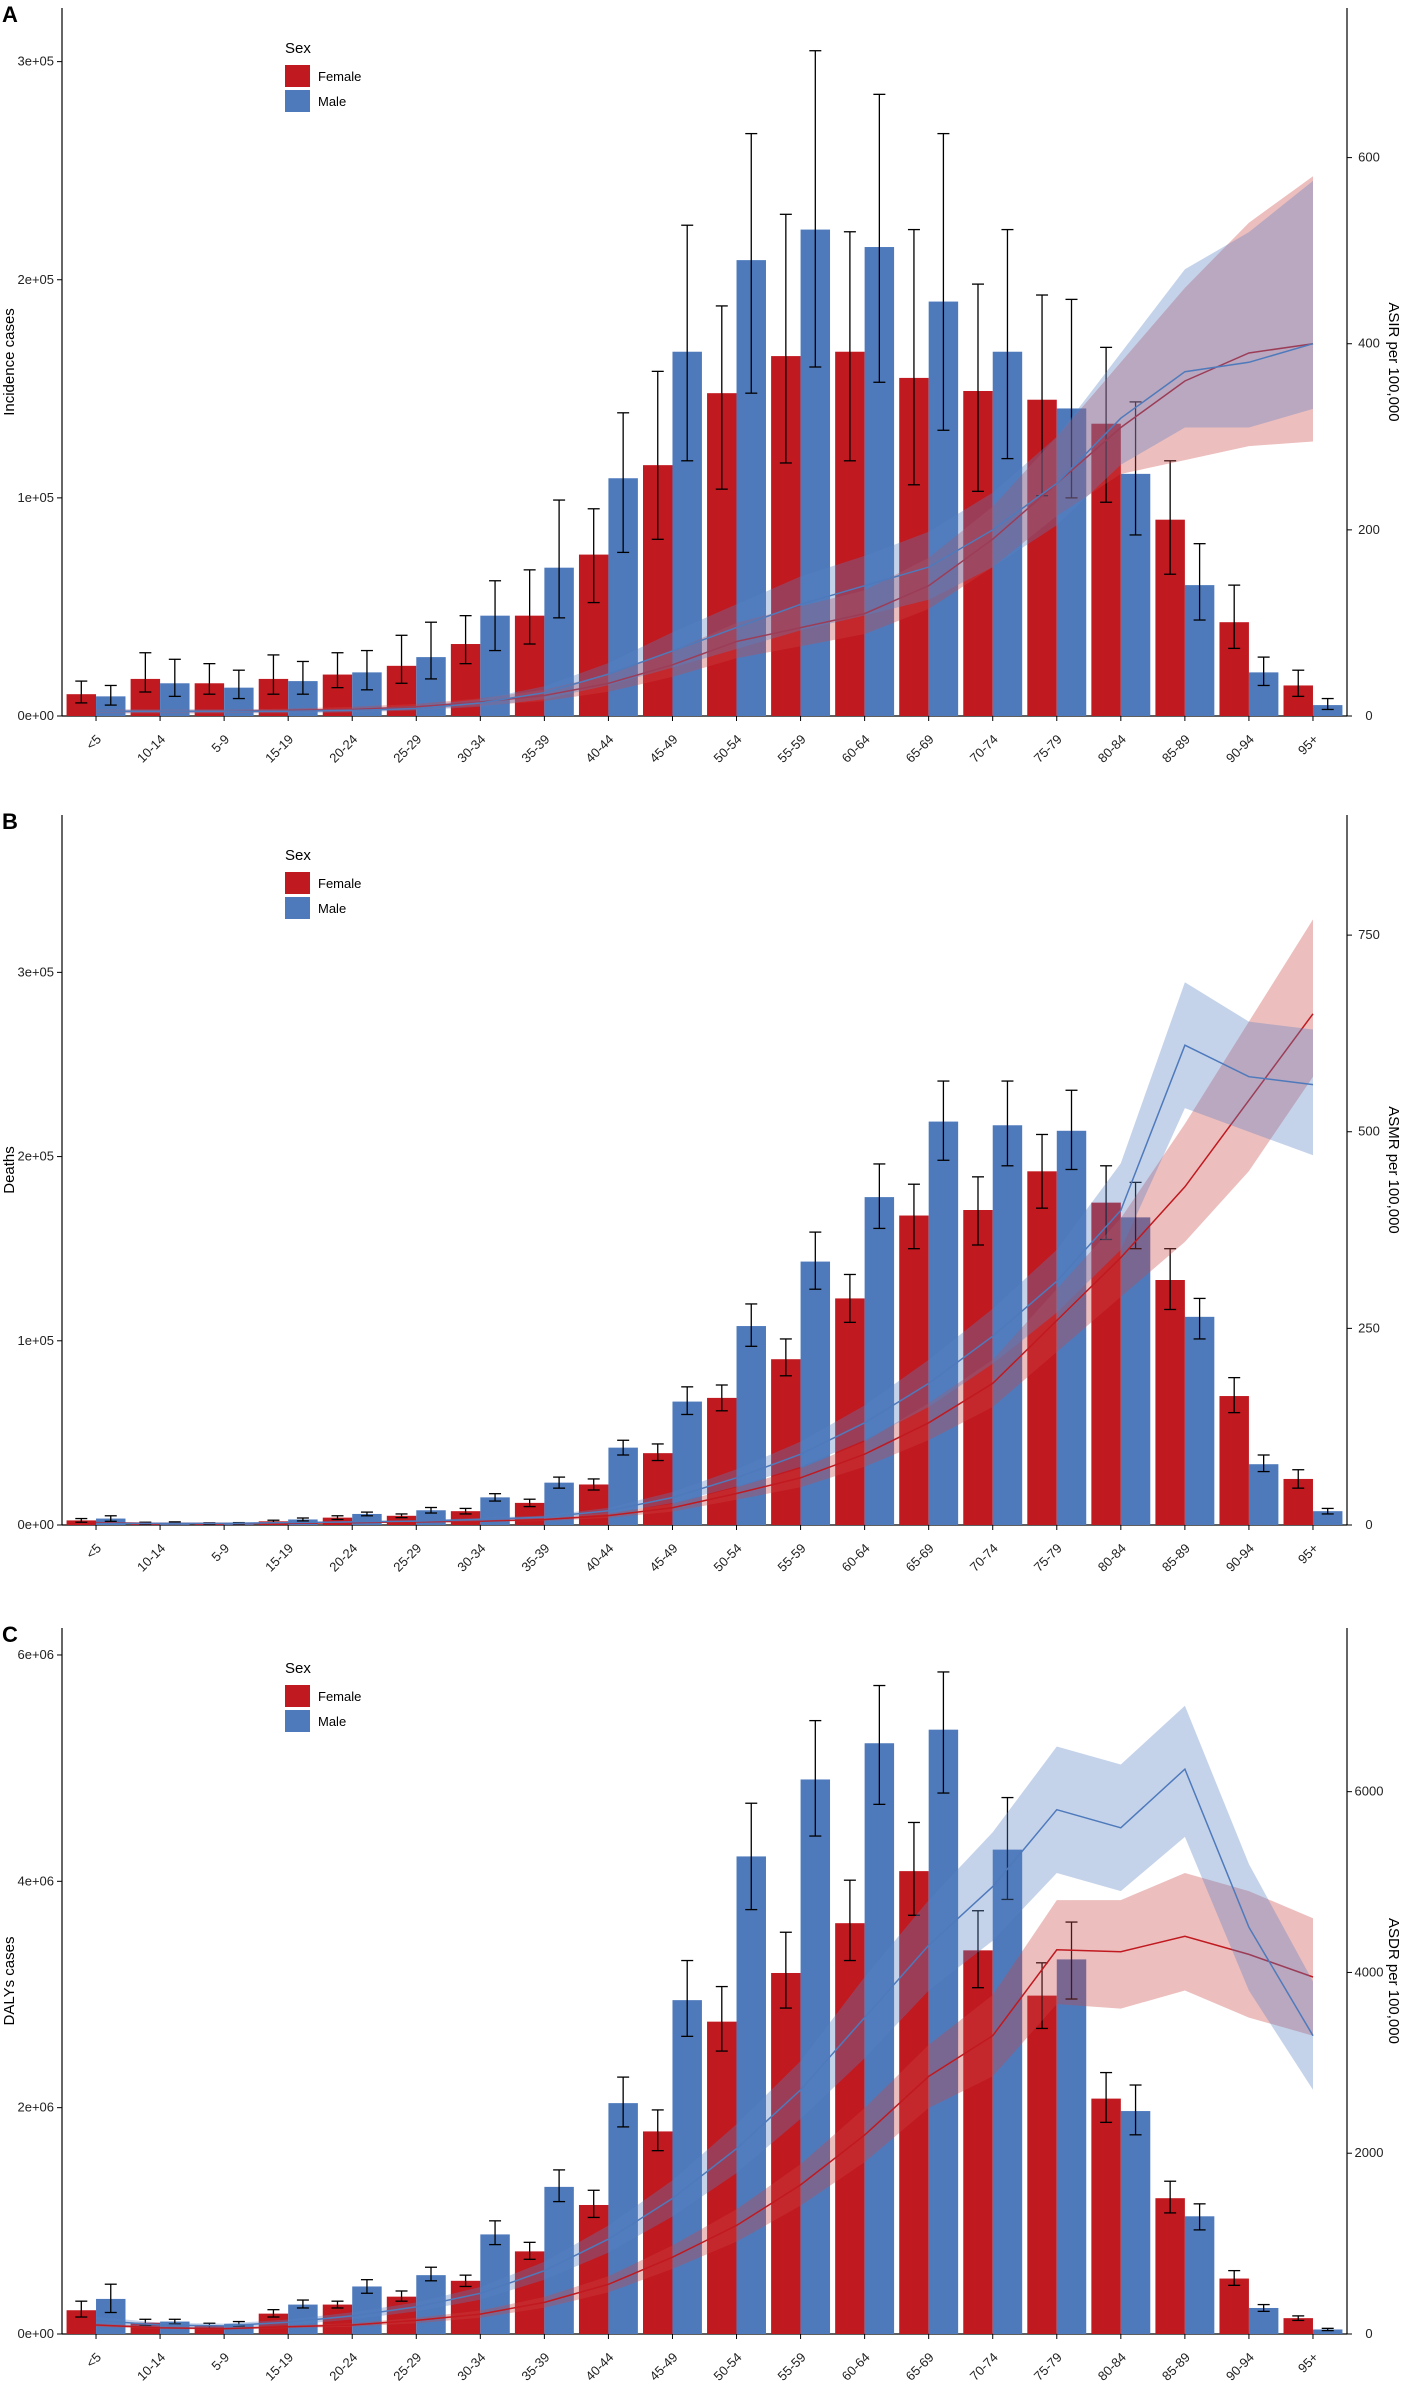 This screenshot has height=2396, width=1403. Describe the element at coordinates (279, 749) in the screenshot. I see `x-tick-label: 15-19` at that location.